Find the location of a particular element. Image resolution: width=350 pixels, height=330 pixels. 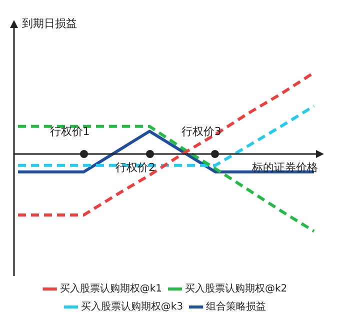

legend-label: 买入股票认购期权@k1 is located at coordinates (111, 288).